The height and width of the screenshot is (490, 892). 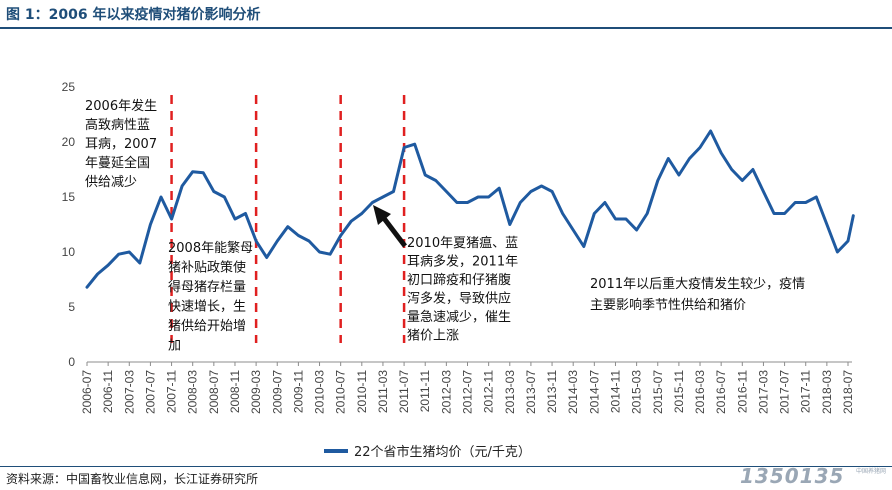 I want to click on watermark-logo: 1350135, so click(x=792, y=476).